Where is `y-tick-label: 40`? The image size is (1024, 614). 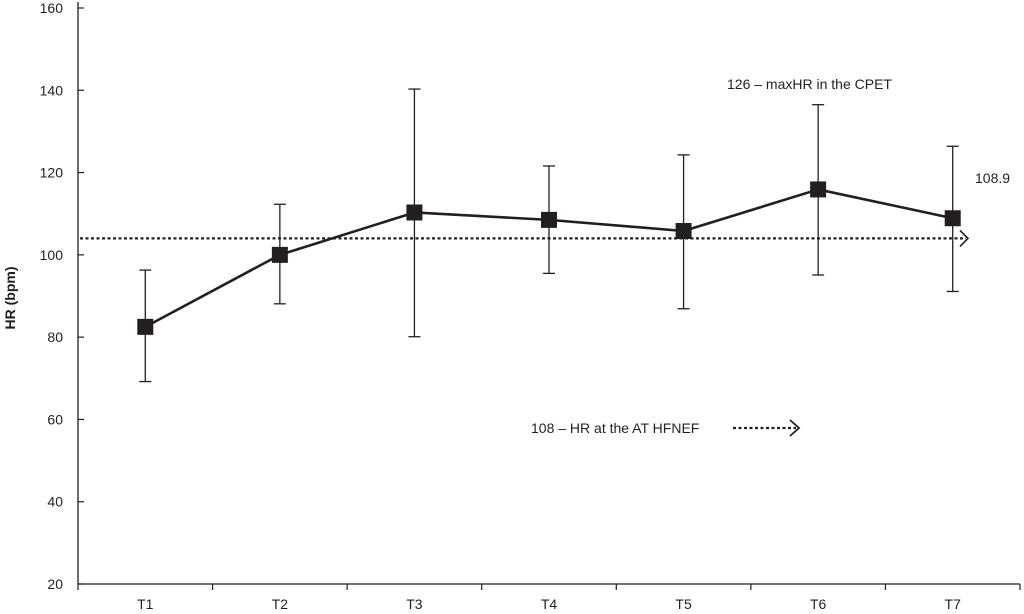 y-tick-label: 40 is located at coordinates (55, 502).